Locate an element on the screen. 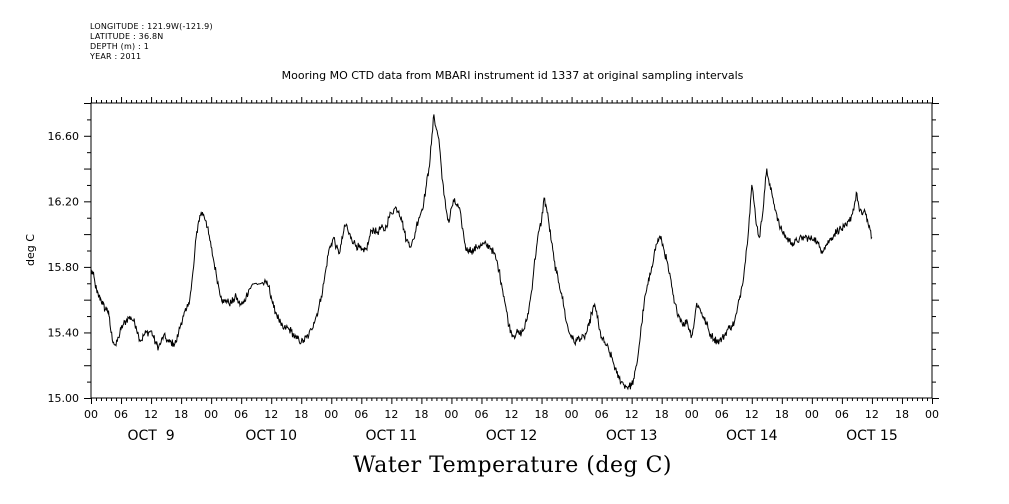  y-tick-label: 15.80 is located at coordinates (64, 267).